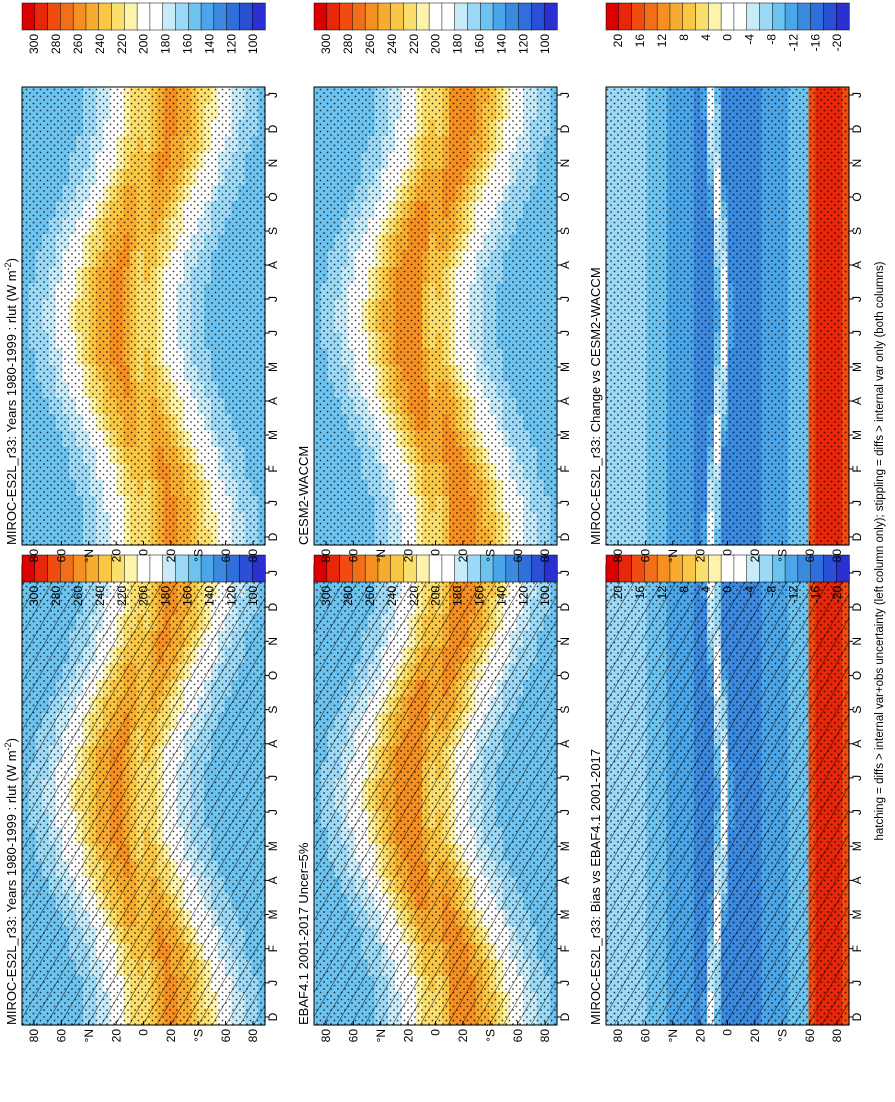 The image size is (895, 1102). What do you see at coordinates (414, 596) in the screenshot?
I see `colorbar-tick-label: 220` at bounding box center [414, 596].